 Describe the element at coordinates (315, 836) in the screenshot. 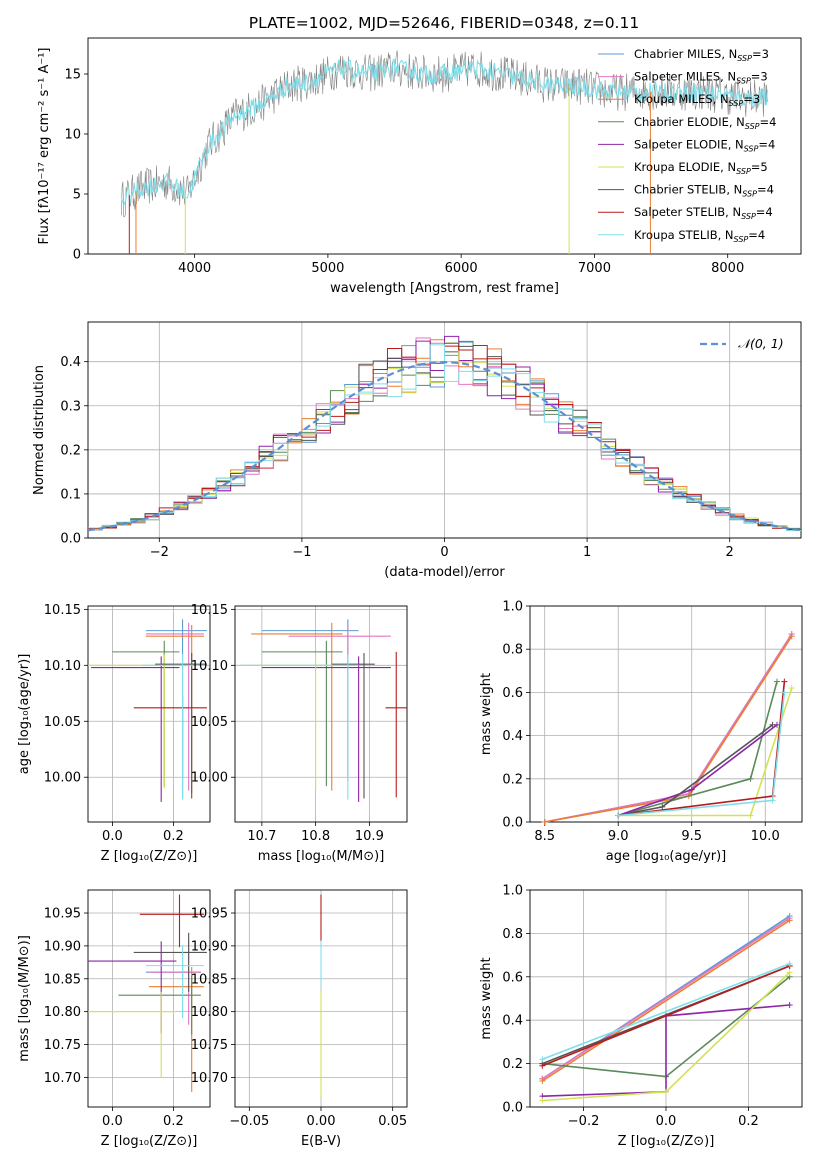

I see `x-tick-label: 10.8` at that location.